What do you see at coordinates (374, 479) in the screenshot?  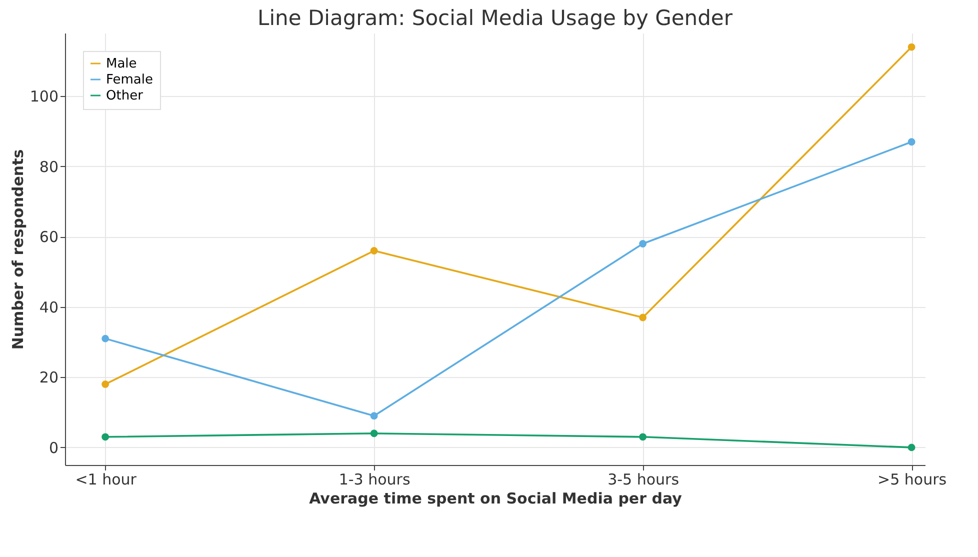 I see `x-tick-label: 1-3 hours` at bounding box center [374, 479].